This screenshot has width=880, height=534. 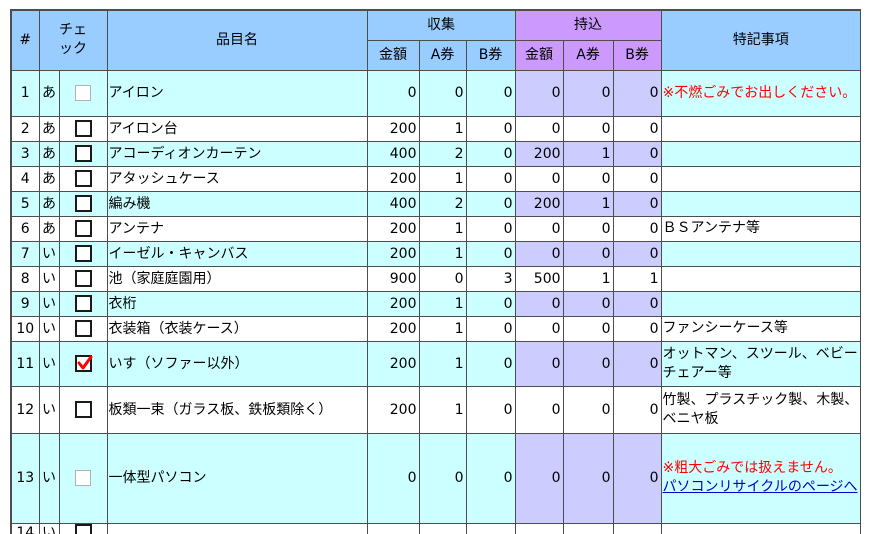 What do you see at coordinates (588, 528) in the screenshot?
I see `row-bring-ticket-a` at bounding box center [588, 528].